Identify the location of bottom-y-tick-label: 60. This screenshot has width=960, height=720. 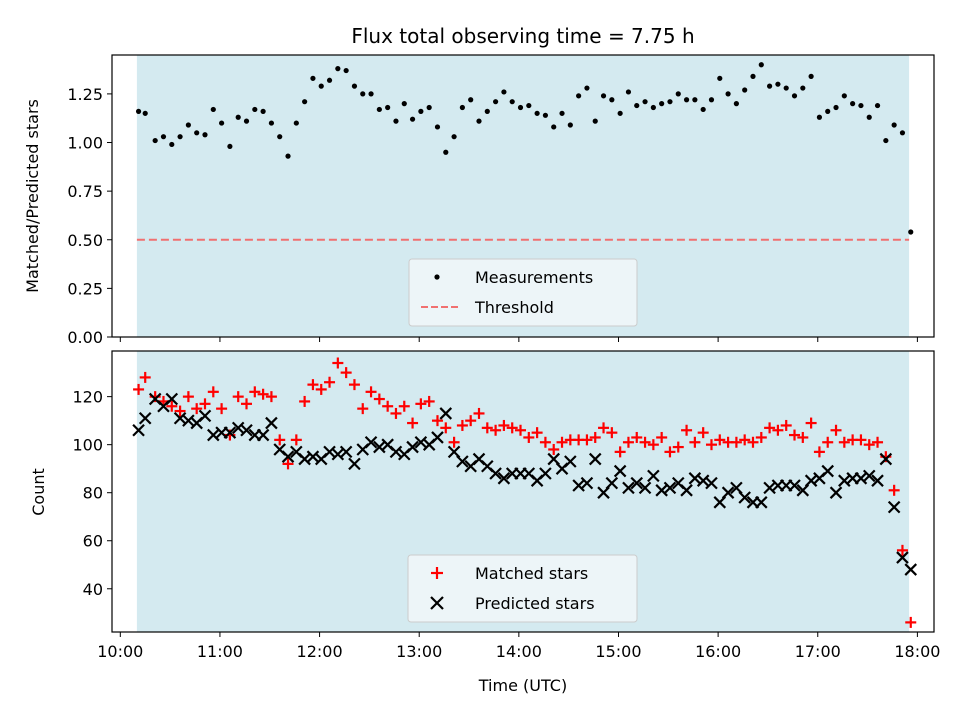
(93, 541).